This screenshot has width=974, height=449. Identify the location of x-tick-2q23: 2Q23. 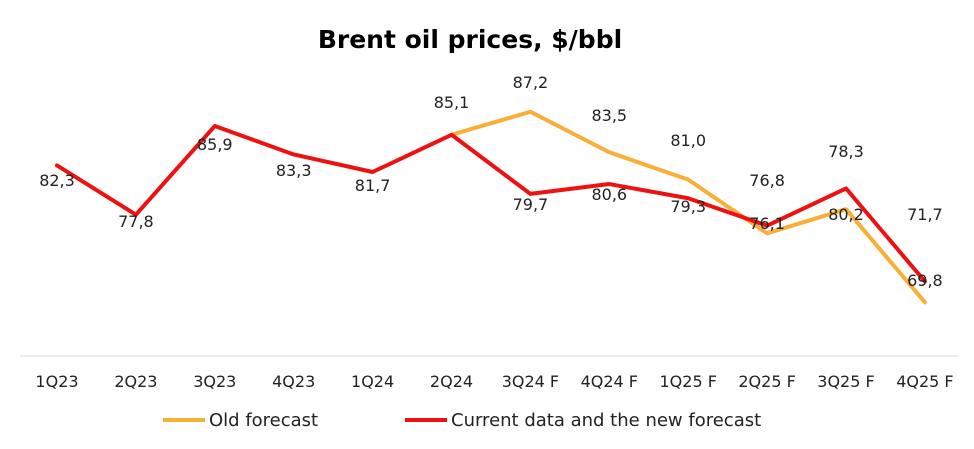
(135, 381).